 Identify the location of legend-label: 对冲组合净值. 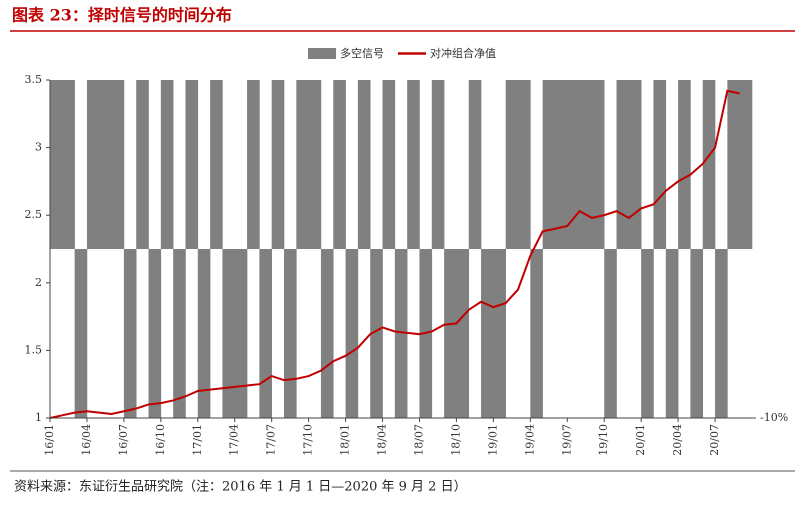
(463, 53).